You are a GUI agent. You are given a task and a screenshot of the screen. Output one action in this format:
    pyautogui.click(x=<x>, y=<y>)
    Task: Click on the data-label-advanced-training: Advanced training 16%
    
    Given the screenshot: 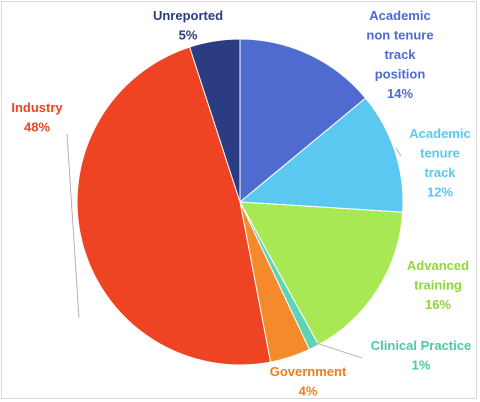 What is the action you would take?
    pyautogui.click(x=438, y=285)
    